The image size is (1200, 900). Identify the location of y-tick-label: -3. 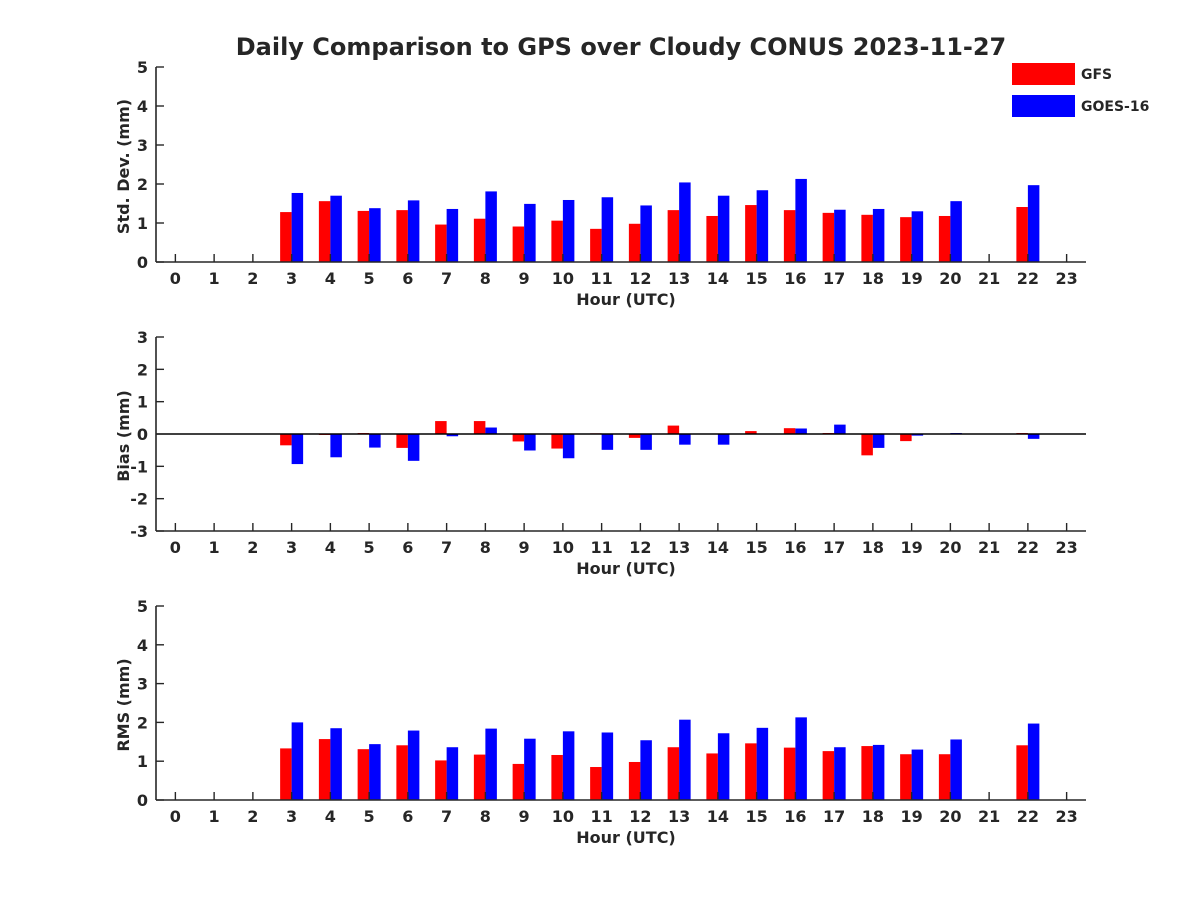
(139, 531).